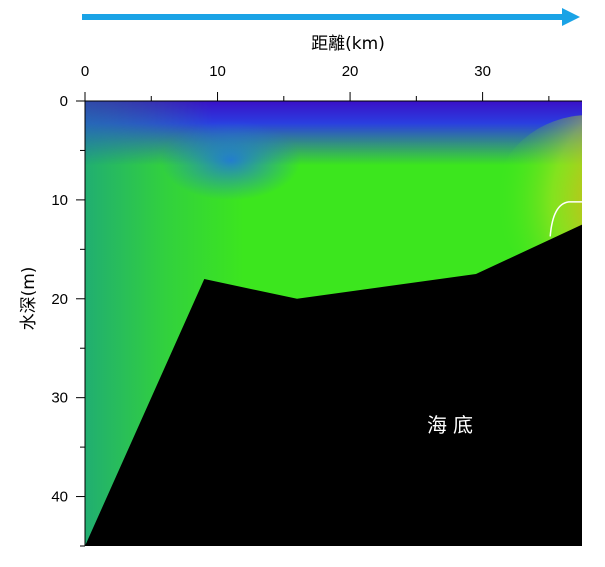 Image resolution: width=605 pixels, height=567 pixels. Describe the element at coordinates (59, 200) in the screenshot. I see `y-tick-label: 10` at that location.